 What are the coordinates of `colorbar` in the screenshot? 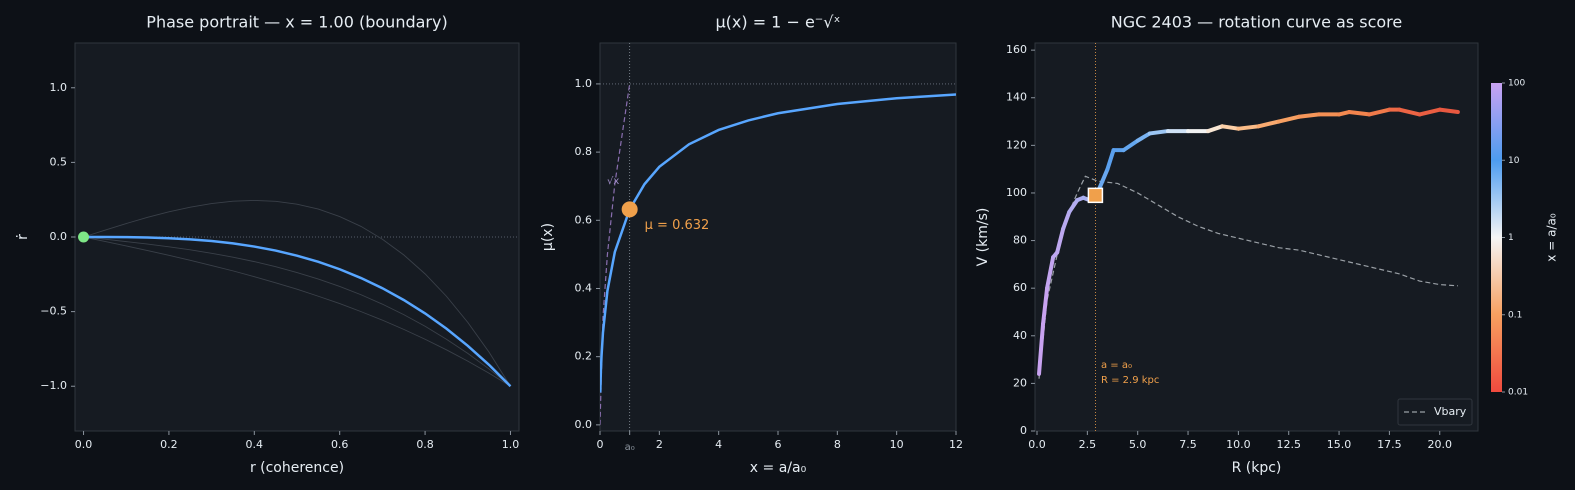 It's located at (1496, 237).